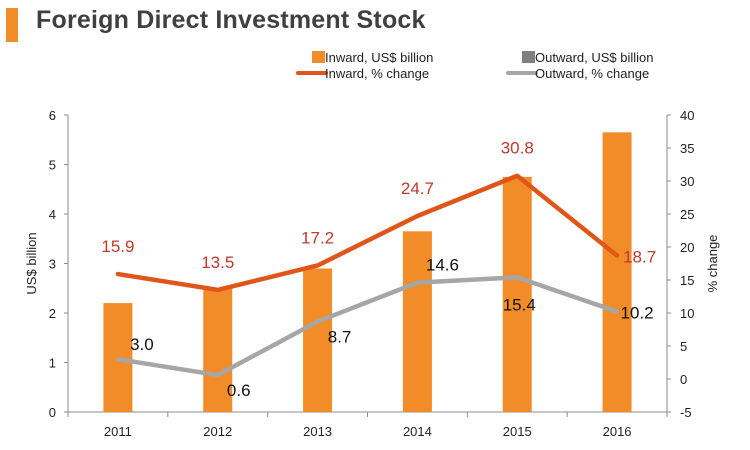 The image size is (750, 450). Describe the element at coordinates (377, 73) in the screenshot. I see `legend-label-inward-change: Inward, % change` at that location.